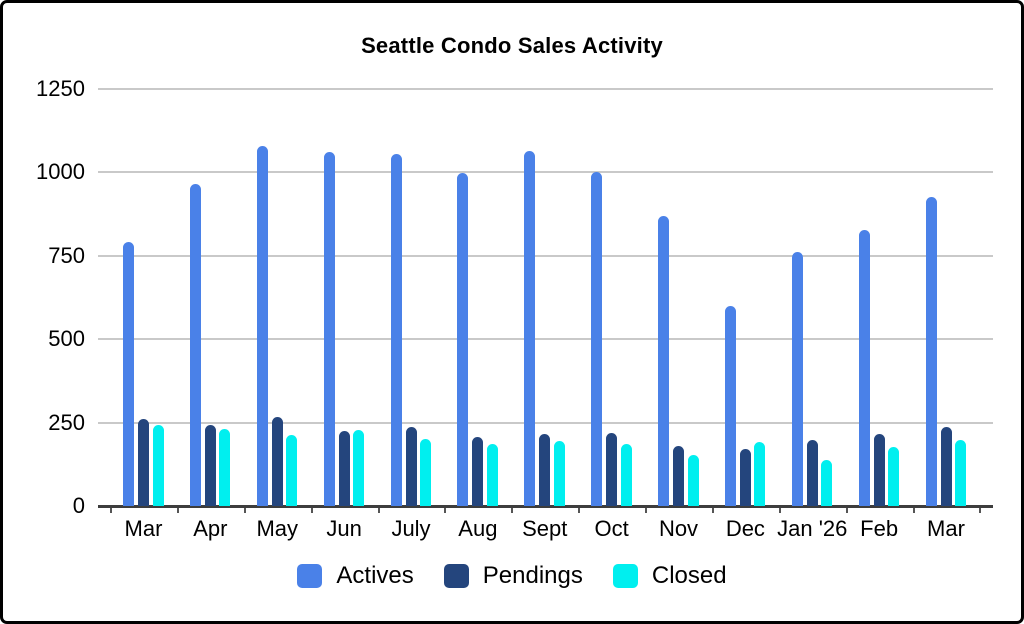 This screenshot has width=1024, height=624. Describe the element at coordinates (329, 329) in the screenshot. I see `bar-actives-jun` at that location.